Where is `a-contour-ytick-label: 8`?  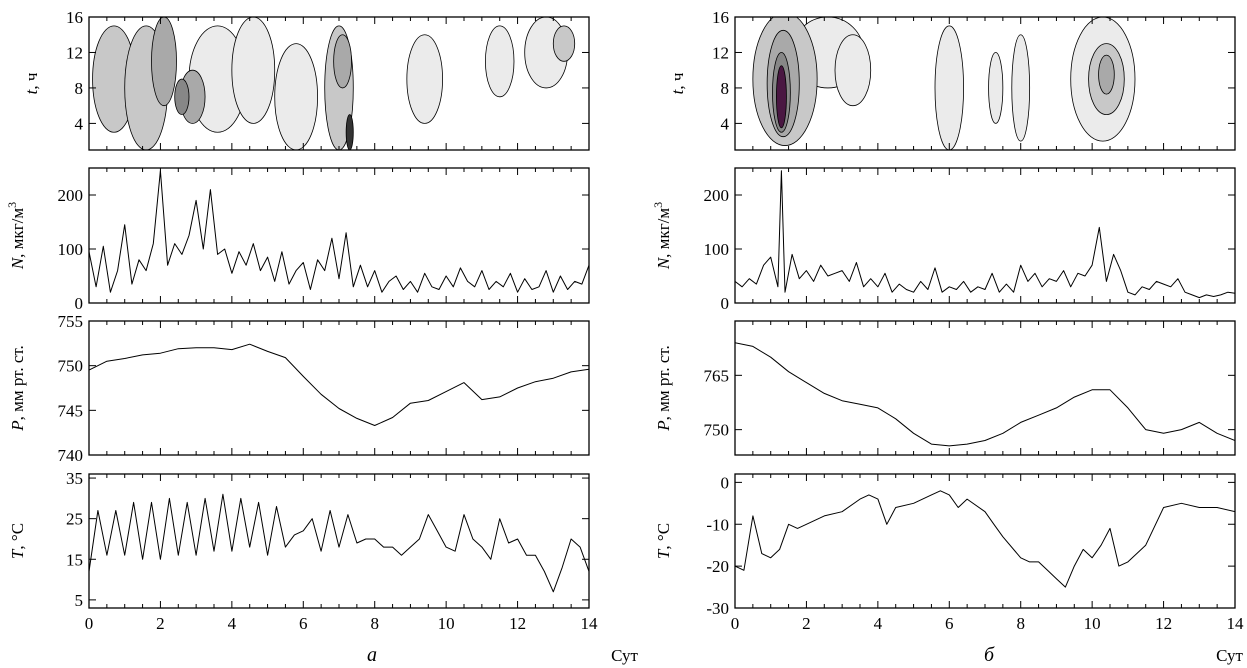 a-contour-ytick-label: 8 is located at coordinates (79, 88).